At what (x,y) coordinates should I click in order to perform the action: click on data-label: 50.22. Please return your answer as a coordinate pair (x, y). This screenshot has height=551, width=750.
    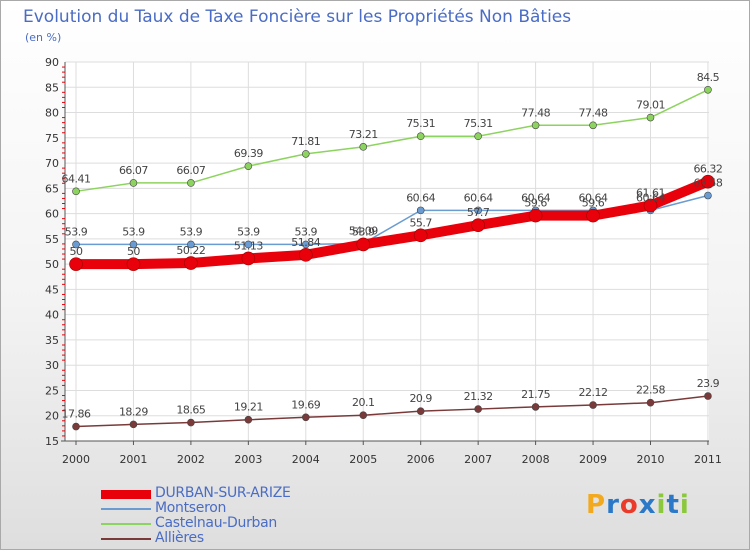
    Looking at the image, I should click on (190, 250).